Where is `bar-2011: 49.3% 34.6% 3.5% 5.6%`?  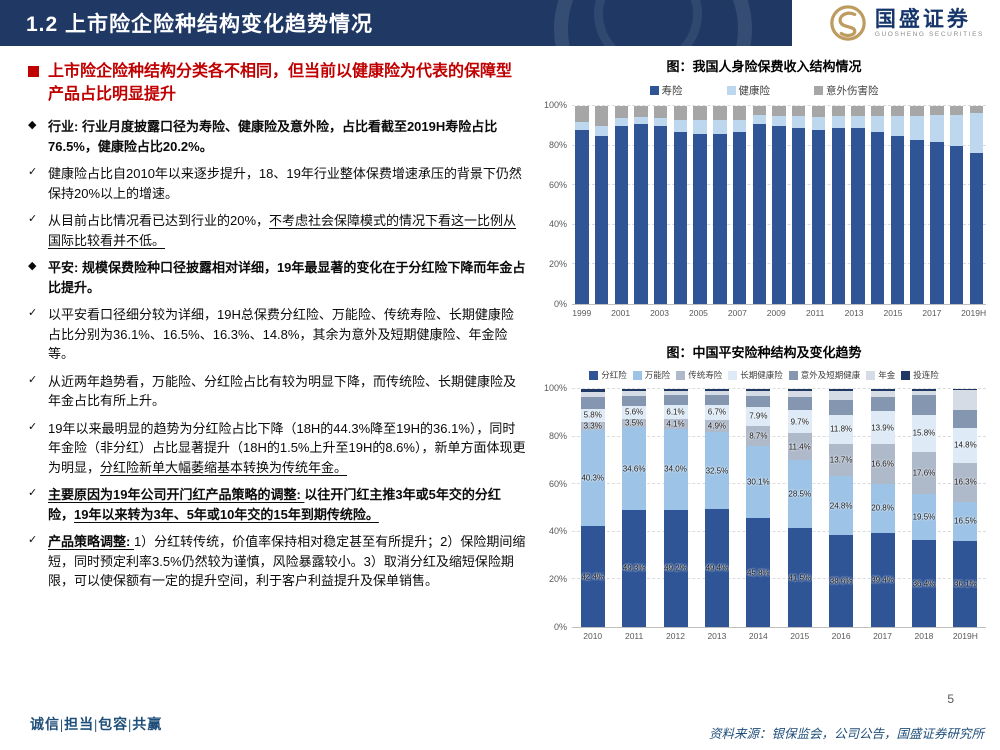 bar-2011: 49.3% 34.6% 3.5% 5.6% is located at coordinates (634, 508).